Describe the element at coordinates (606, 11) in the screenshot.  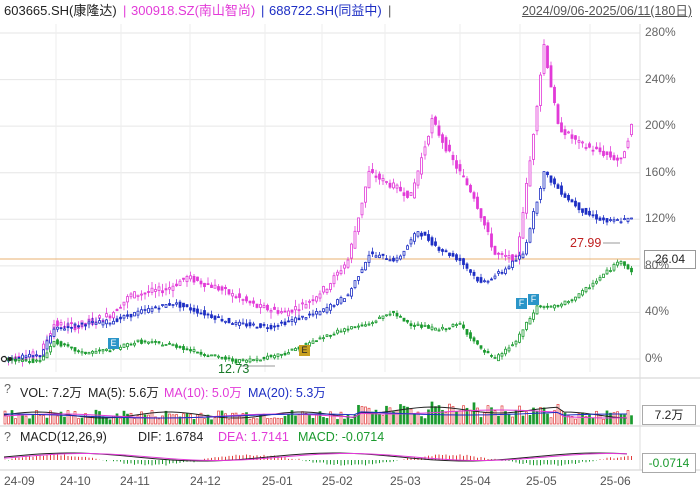
I see `date-range: 2024/09/06-2025/06/11(180日)` at that location.